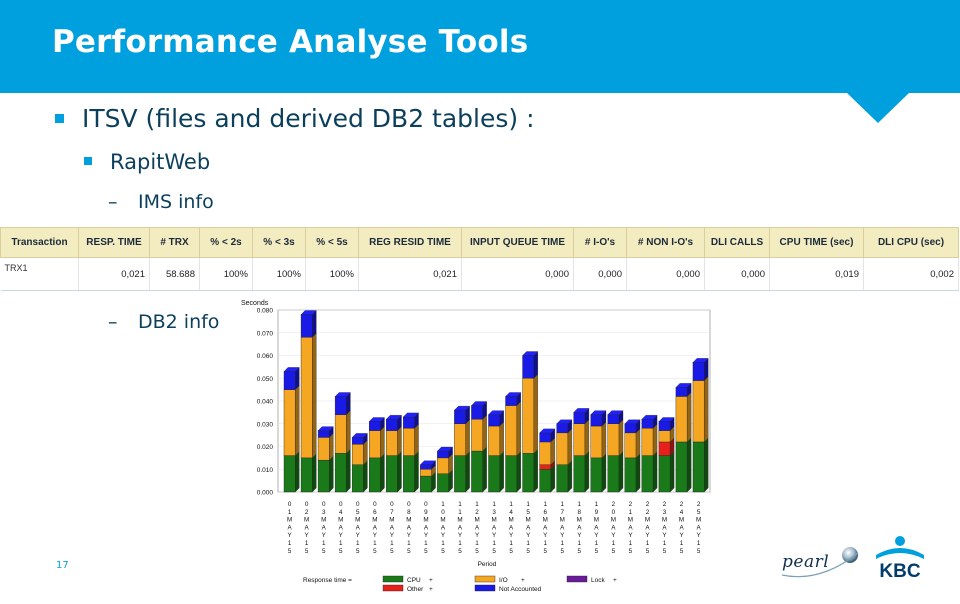 This screenshot has width=960, height=604. I want to click on bullet-square-icon, so click(59, 118).